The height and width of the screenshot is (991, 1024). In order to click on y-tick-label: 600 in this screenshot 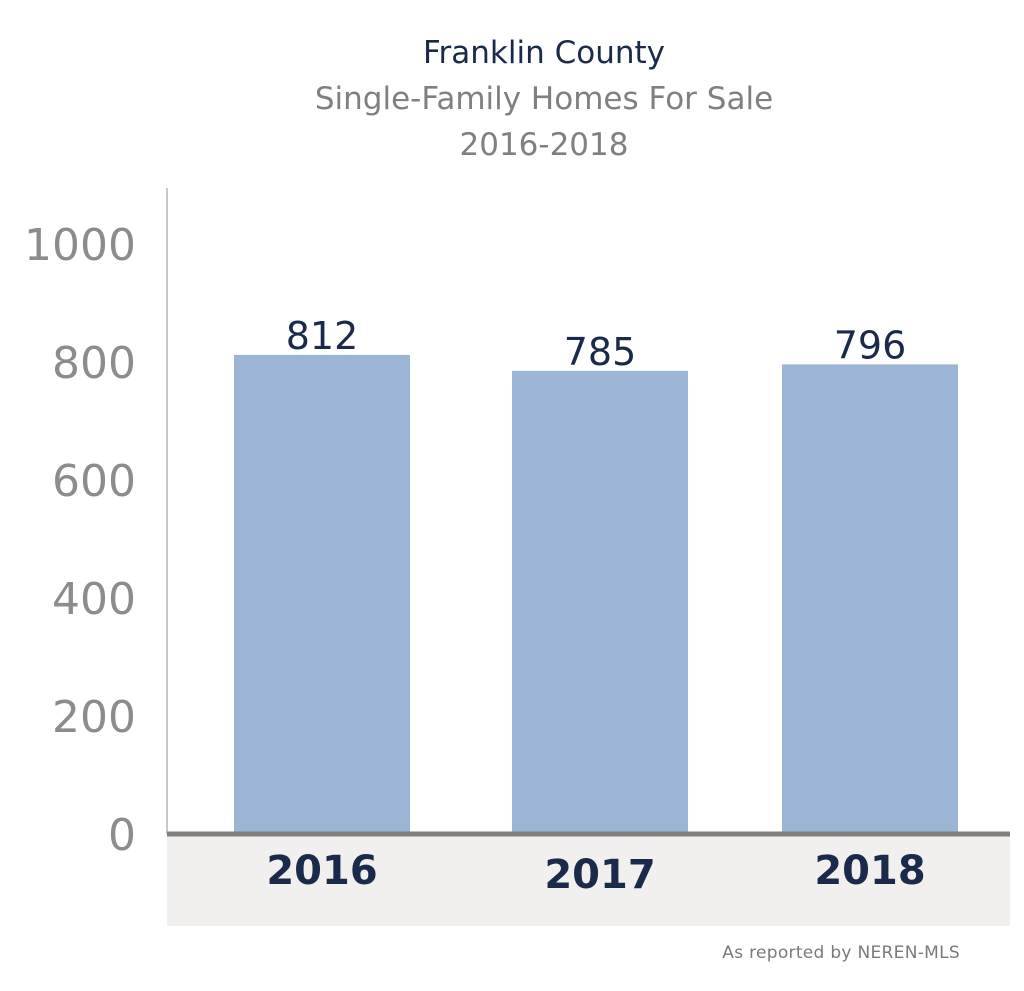, I will do `click(94, 481)`.